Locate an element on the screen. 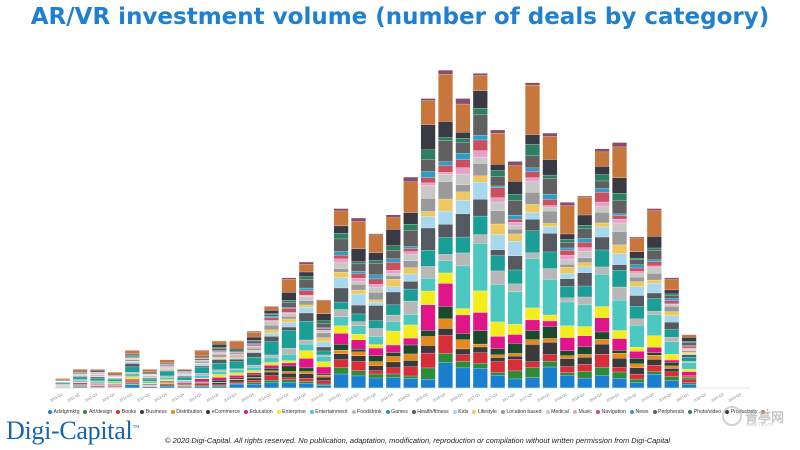  legend-label: Productivity is located at coordinates (744, 412).